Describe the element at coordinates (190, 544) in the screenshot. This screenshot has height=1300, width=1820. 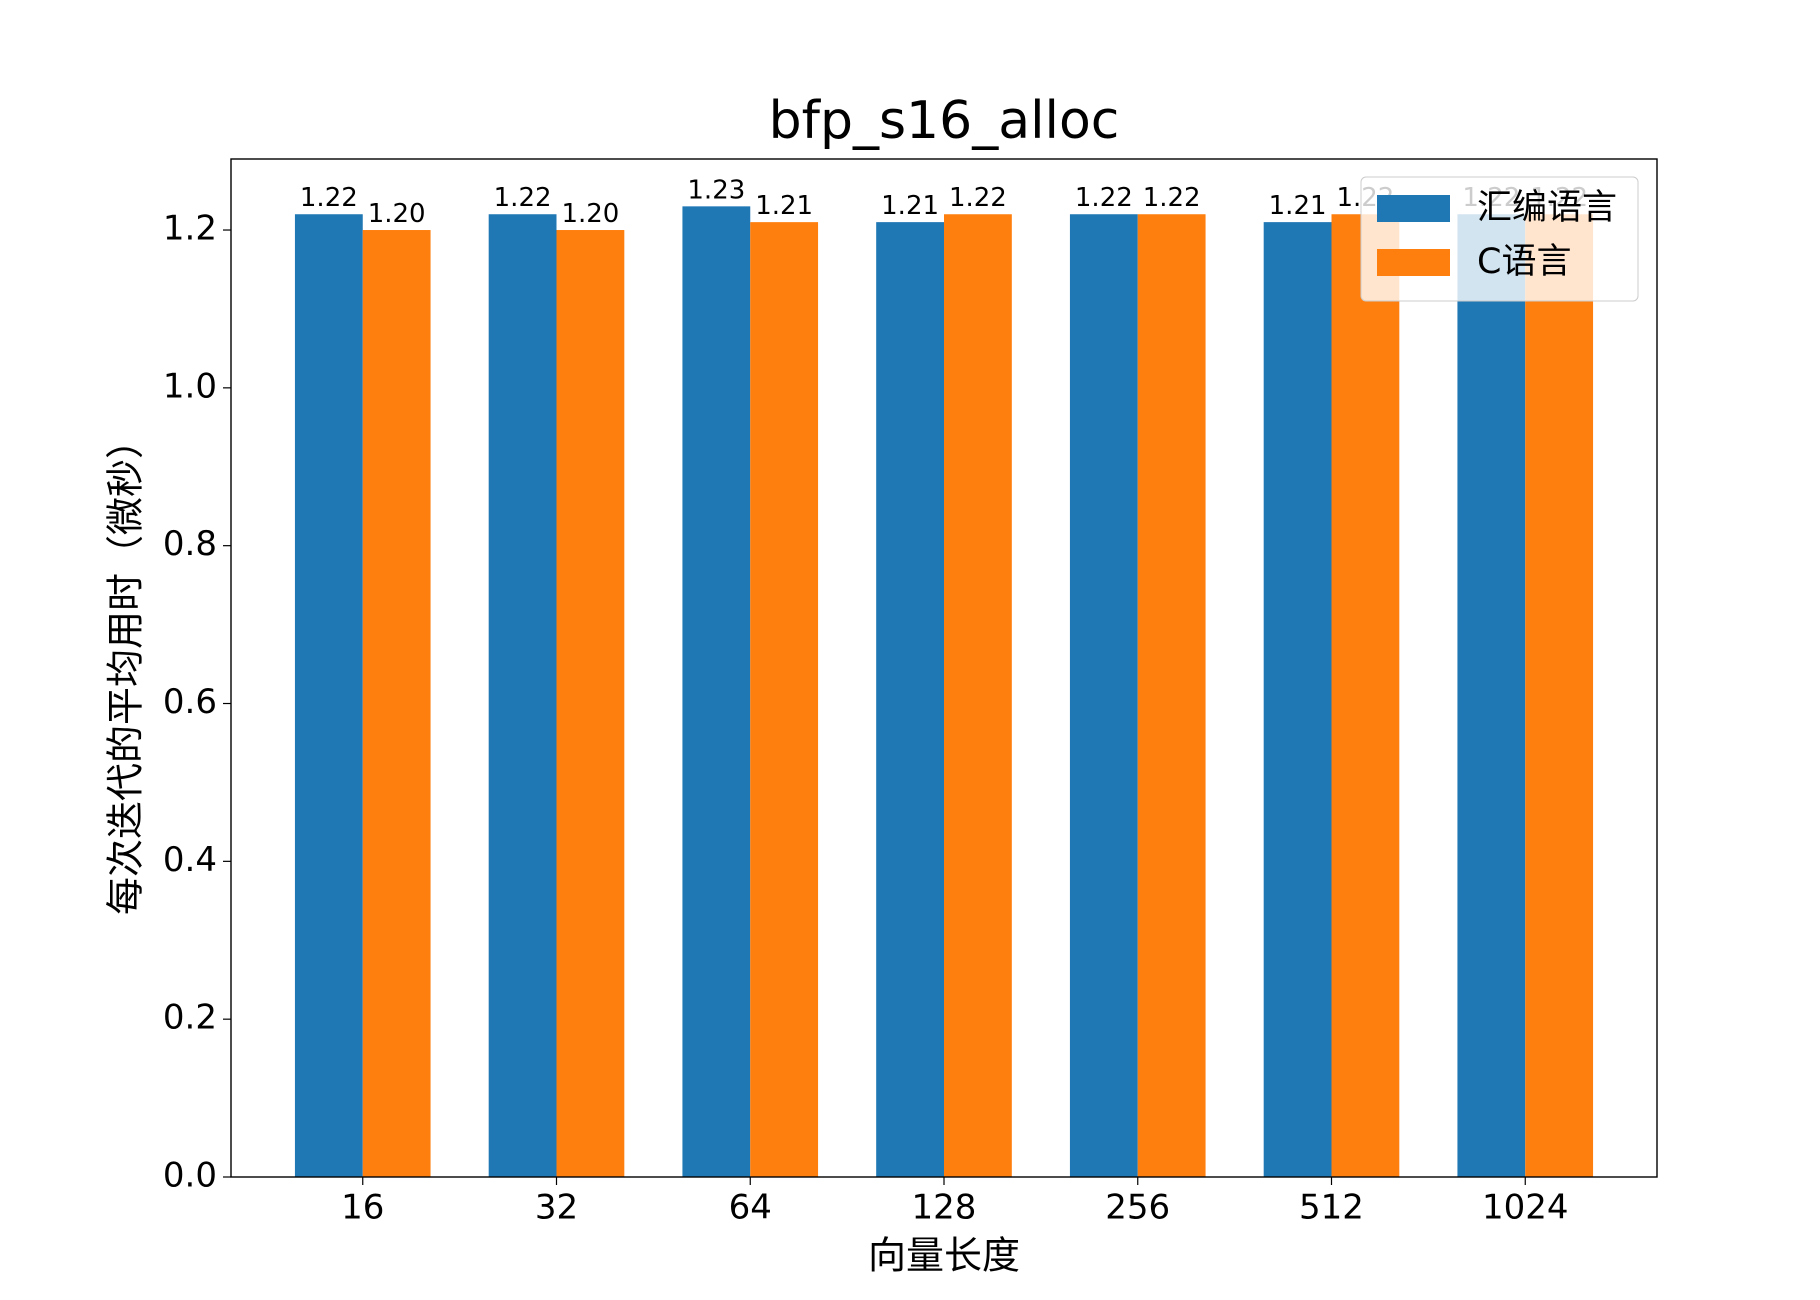
I see `y-tick-label: 0.8` at that location.